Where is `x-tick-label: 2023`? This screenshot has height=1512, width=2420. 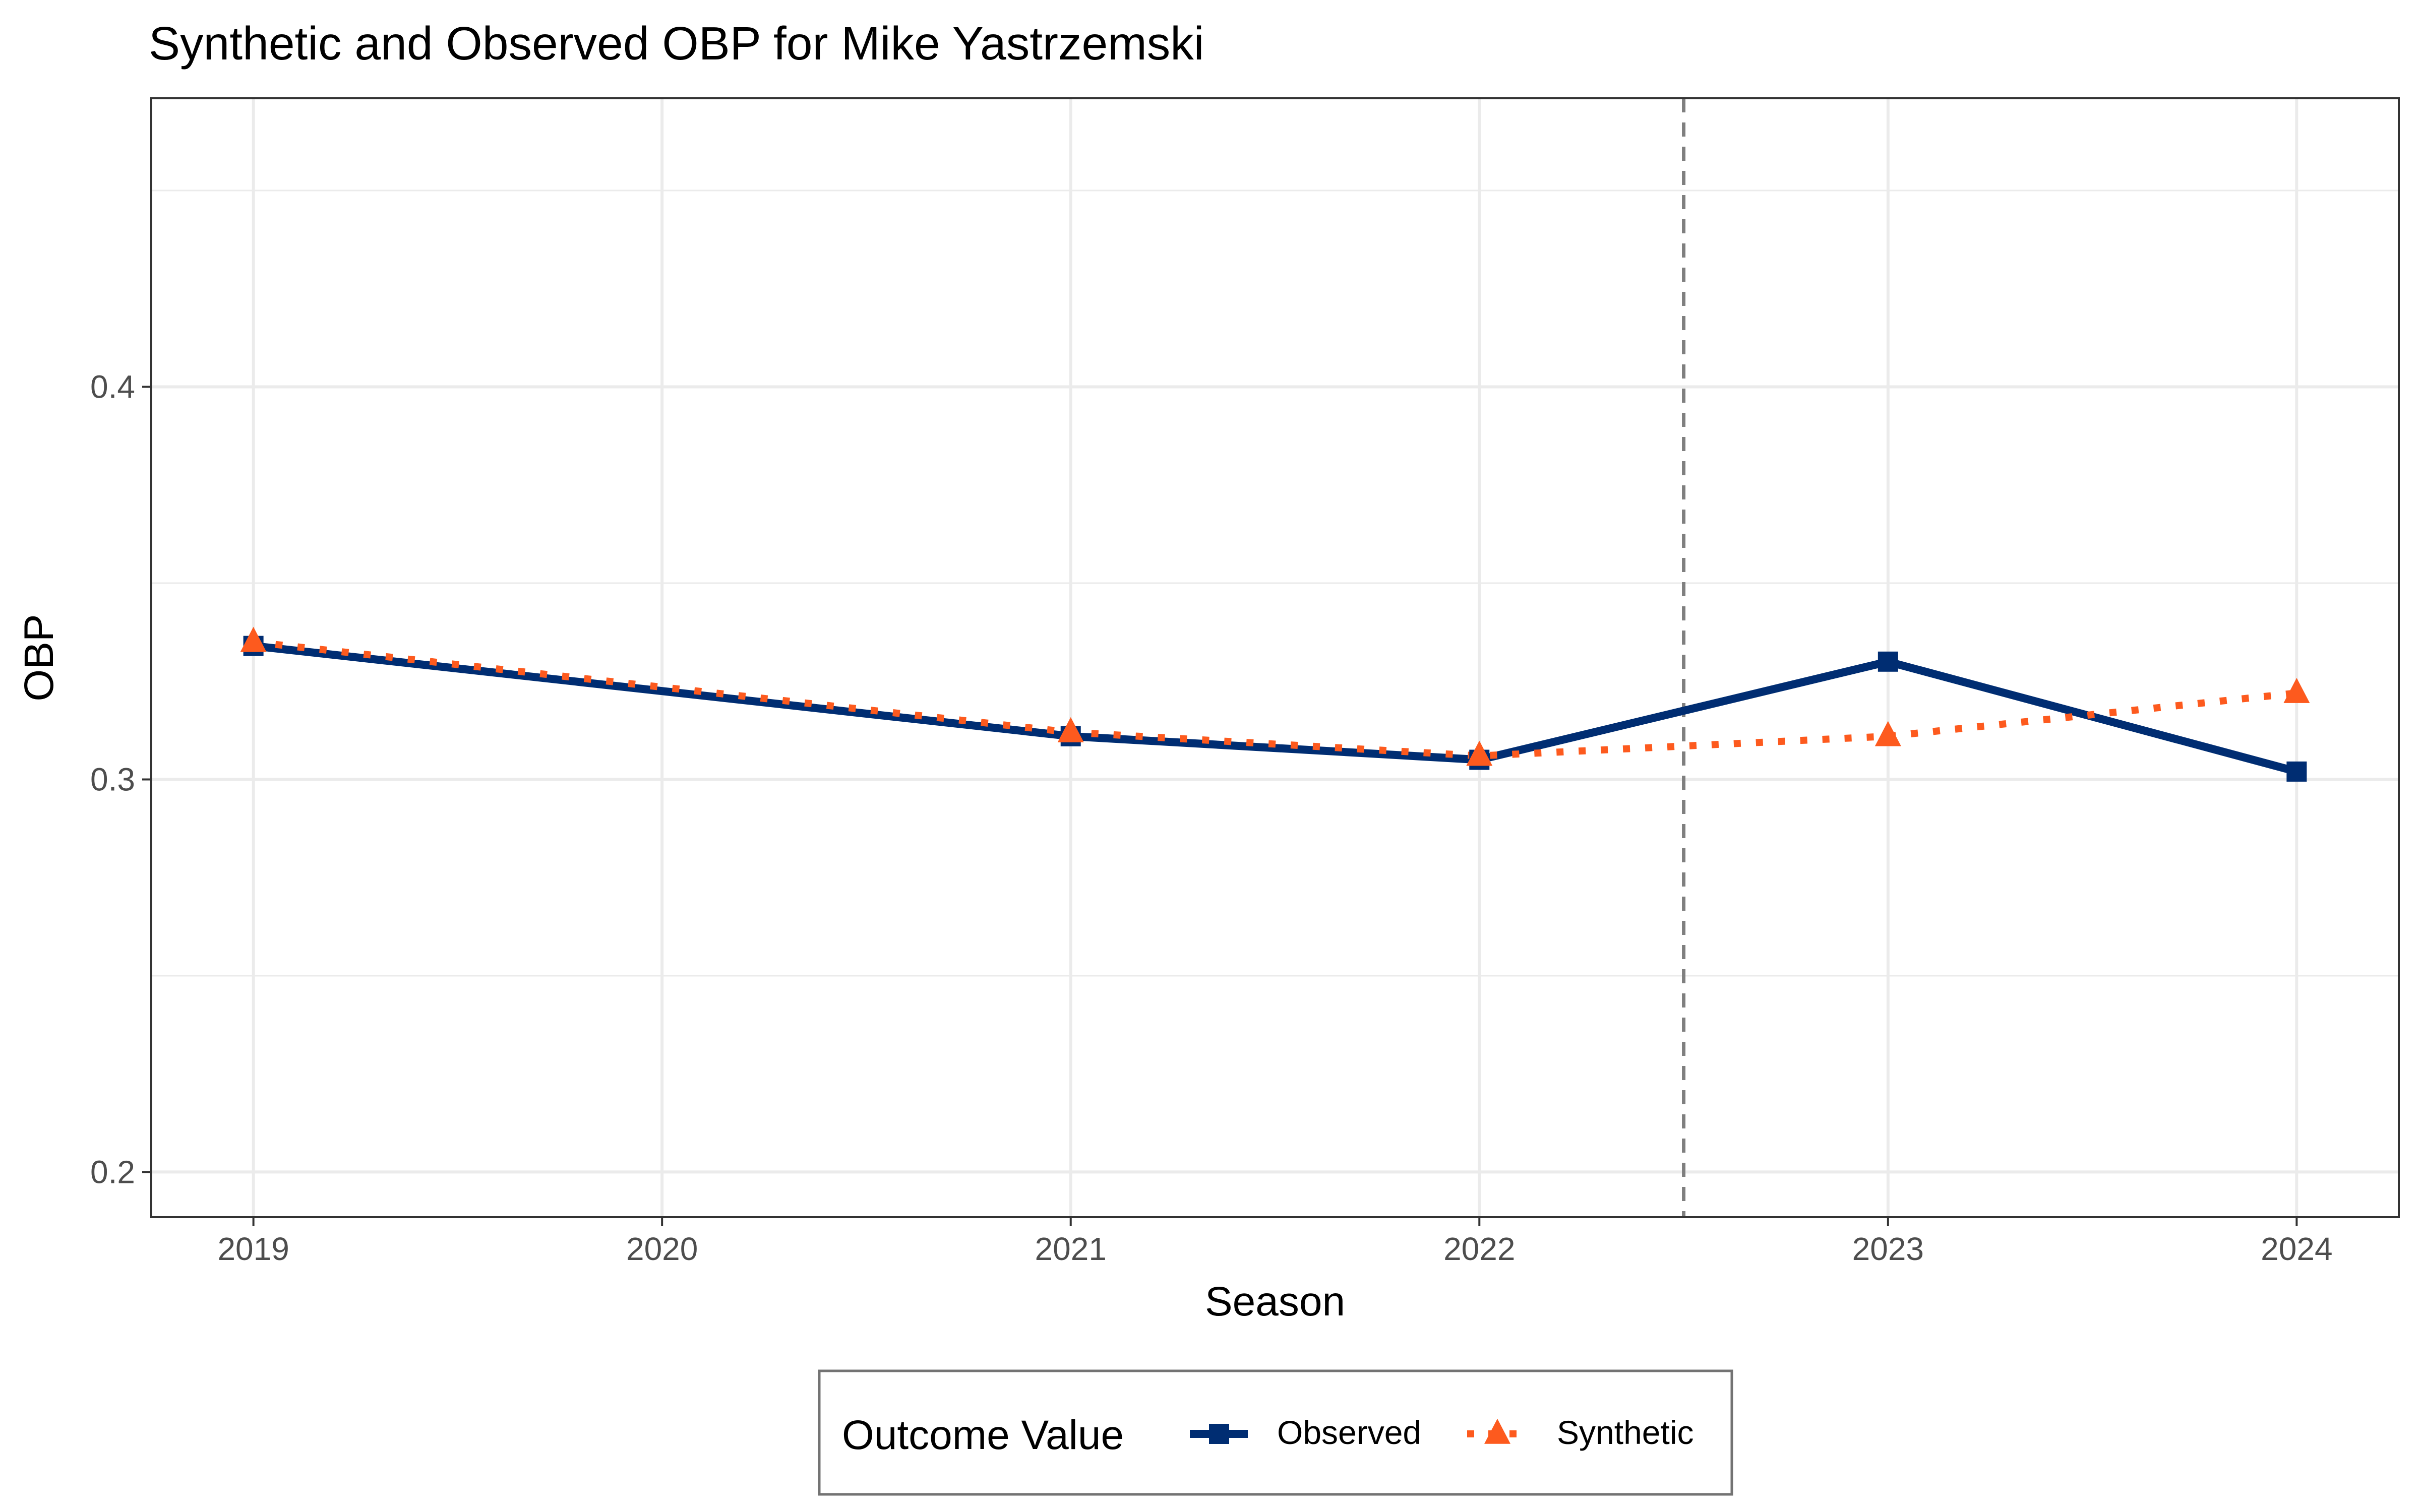
x-tick-label: 2023 is located at coordinates (1888, 1249).